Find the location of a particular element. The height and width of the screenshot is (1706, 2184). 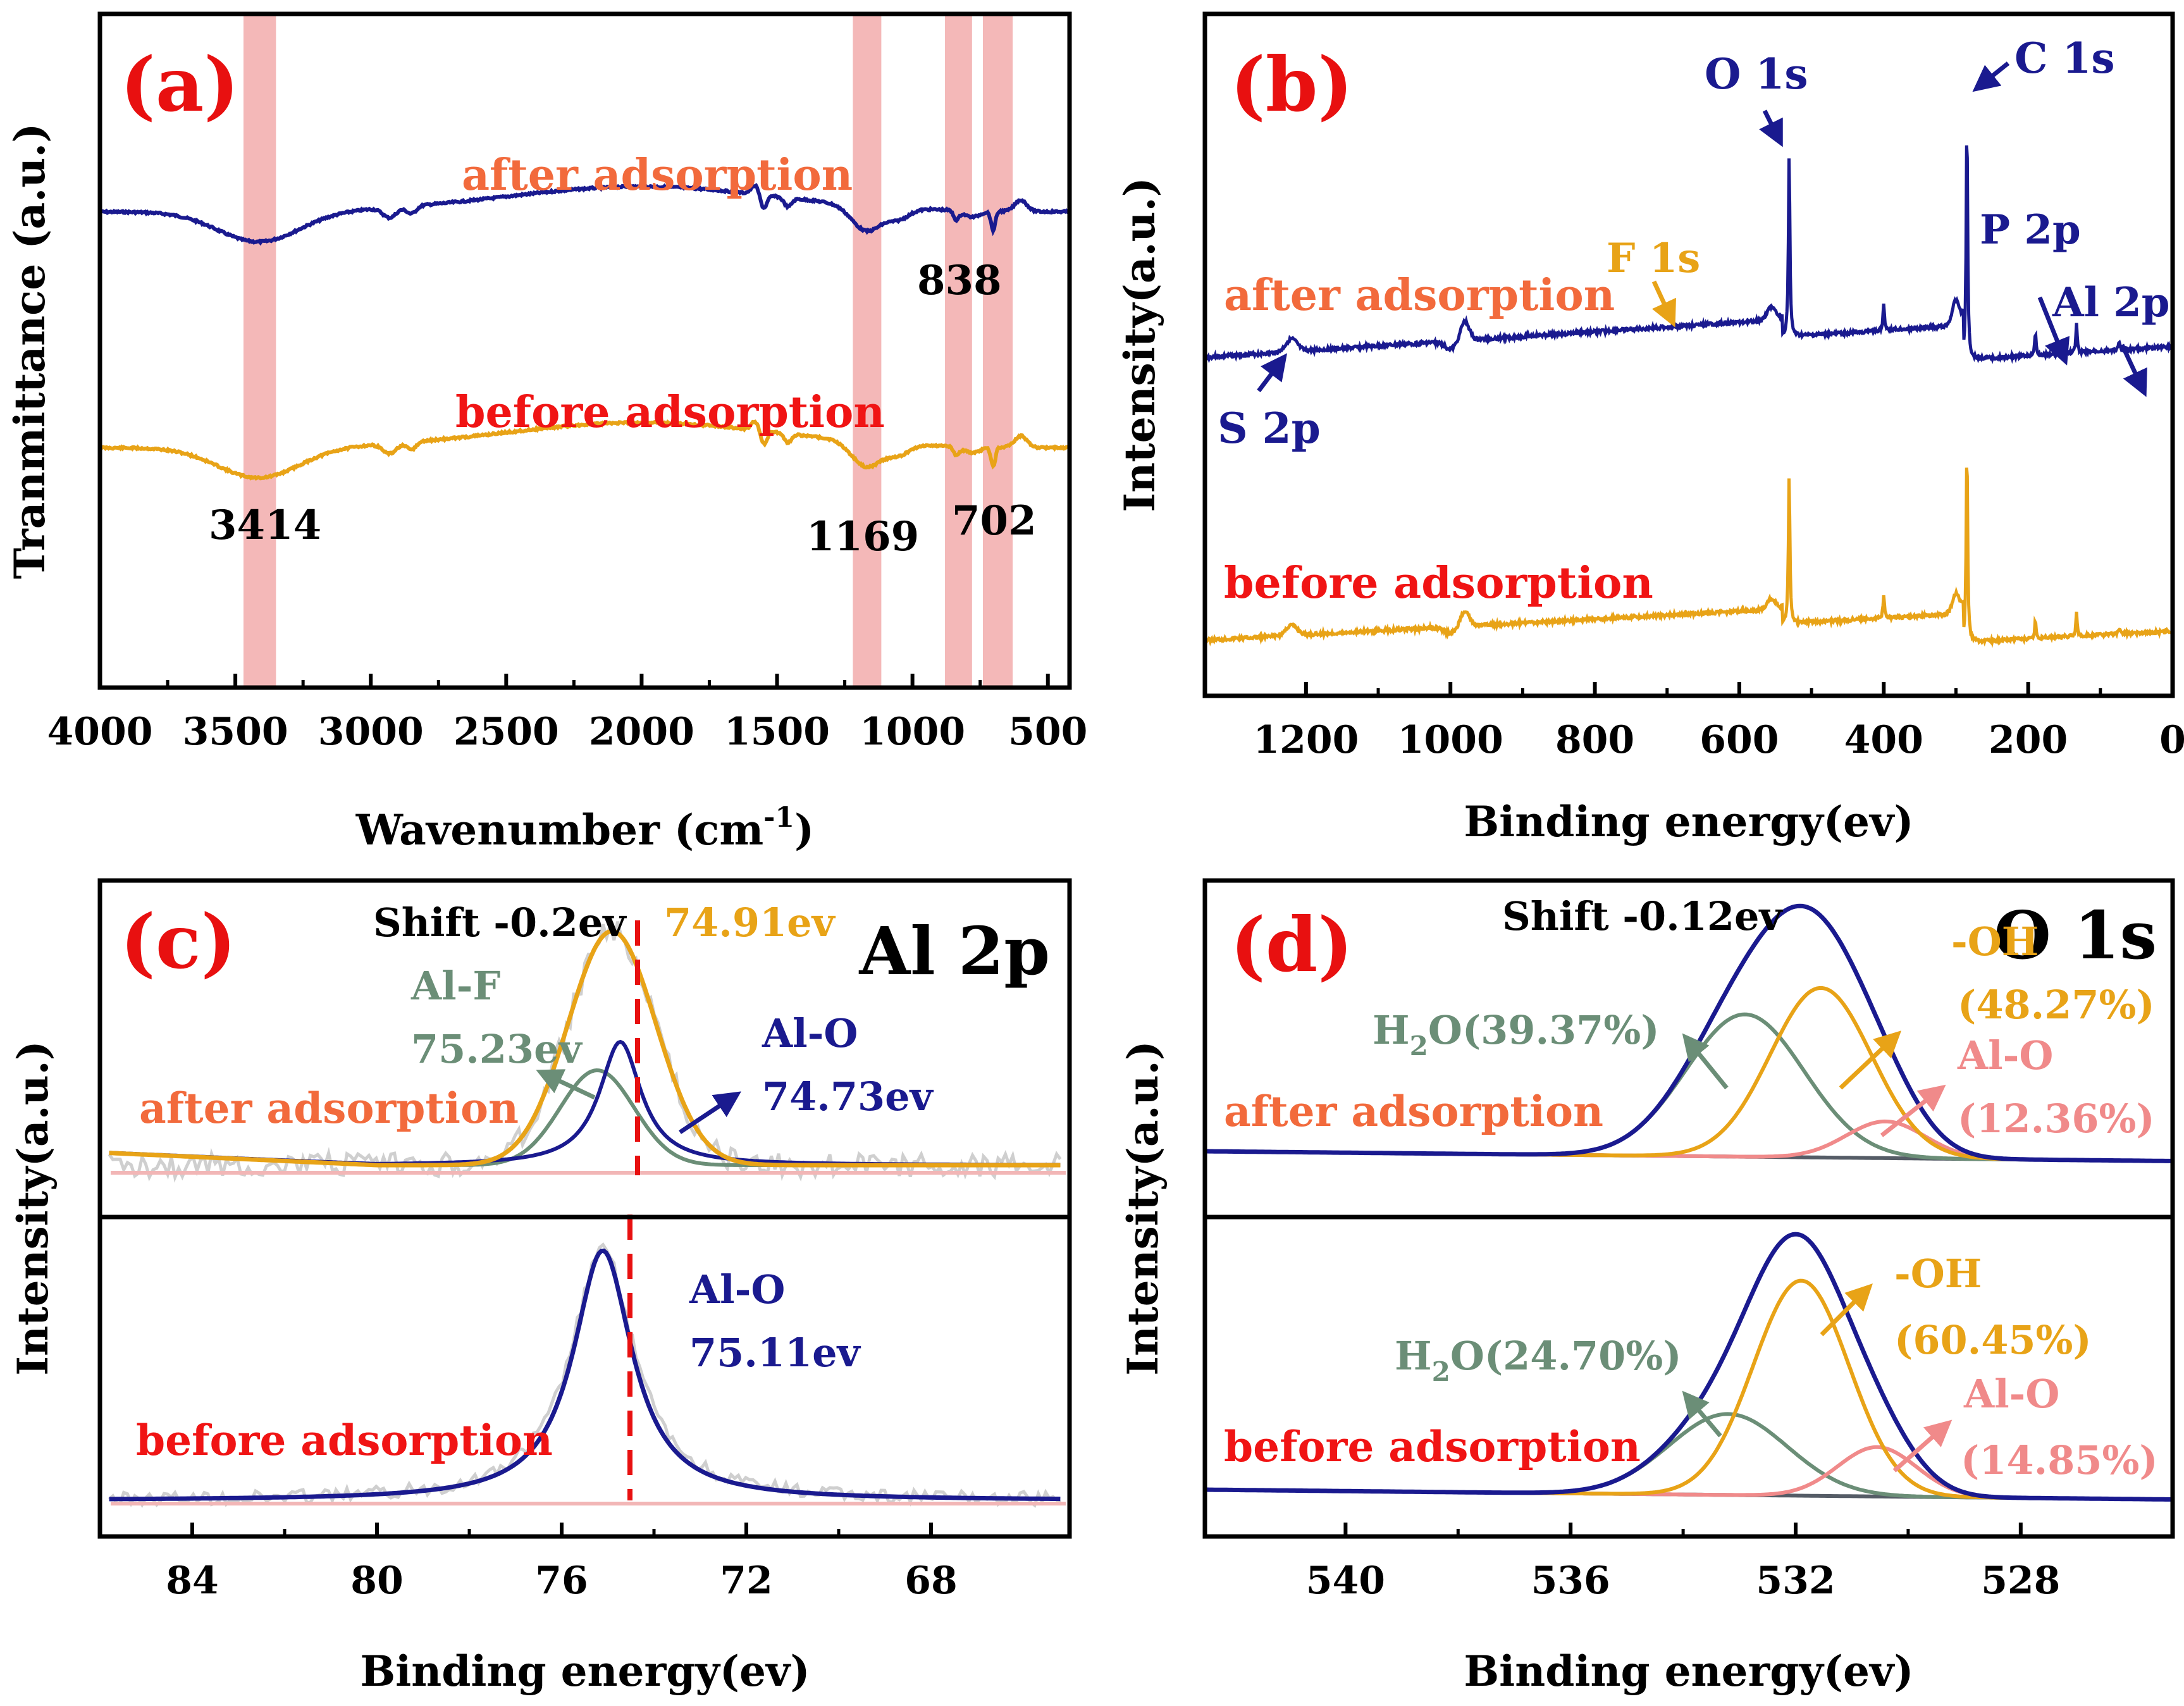

alo-value-label: 74.73ev is located at coordinates (848, 1096).